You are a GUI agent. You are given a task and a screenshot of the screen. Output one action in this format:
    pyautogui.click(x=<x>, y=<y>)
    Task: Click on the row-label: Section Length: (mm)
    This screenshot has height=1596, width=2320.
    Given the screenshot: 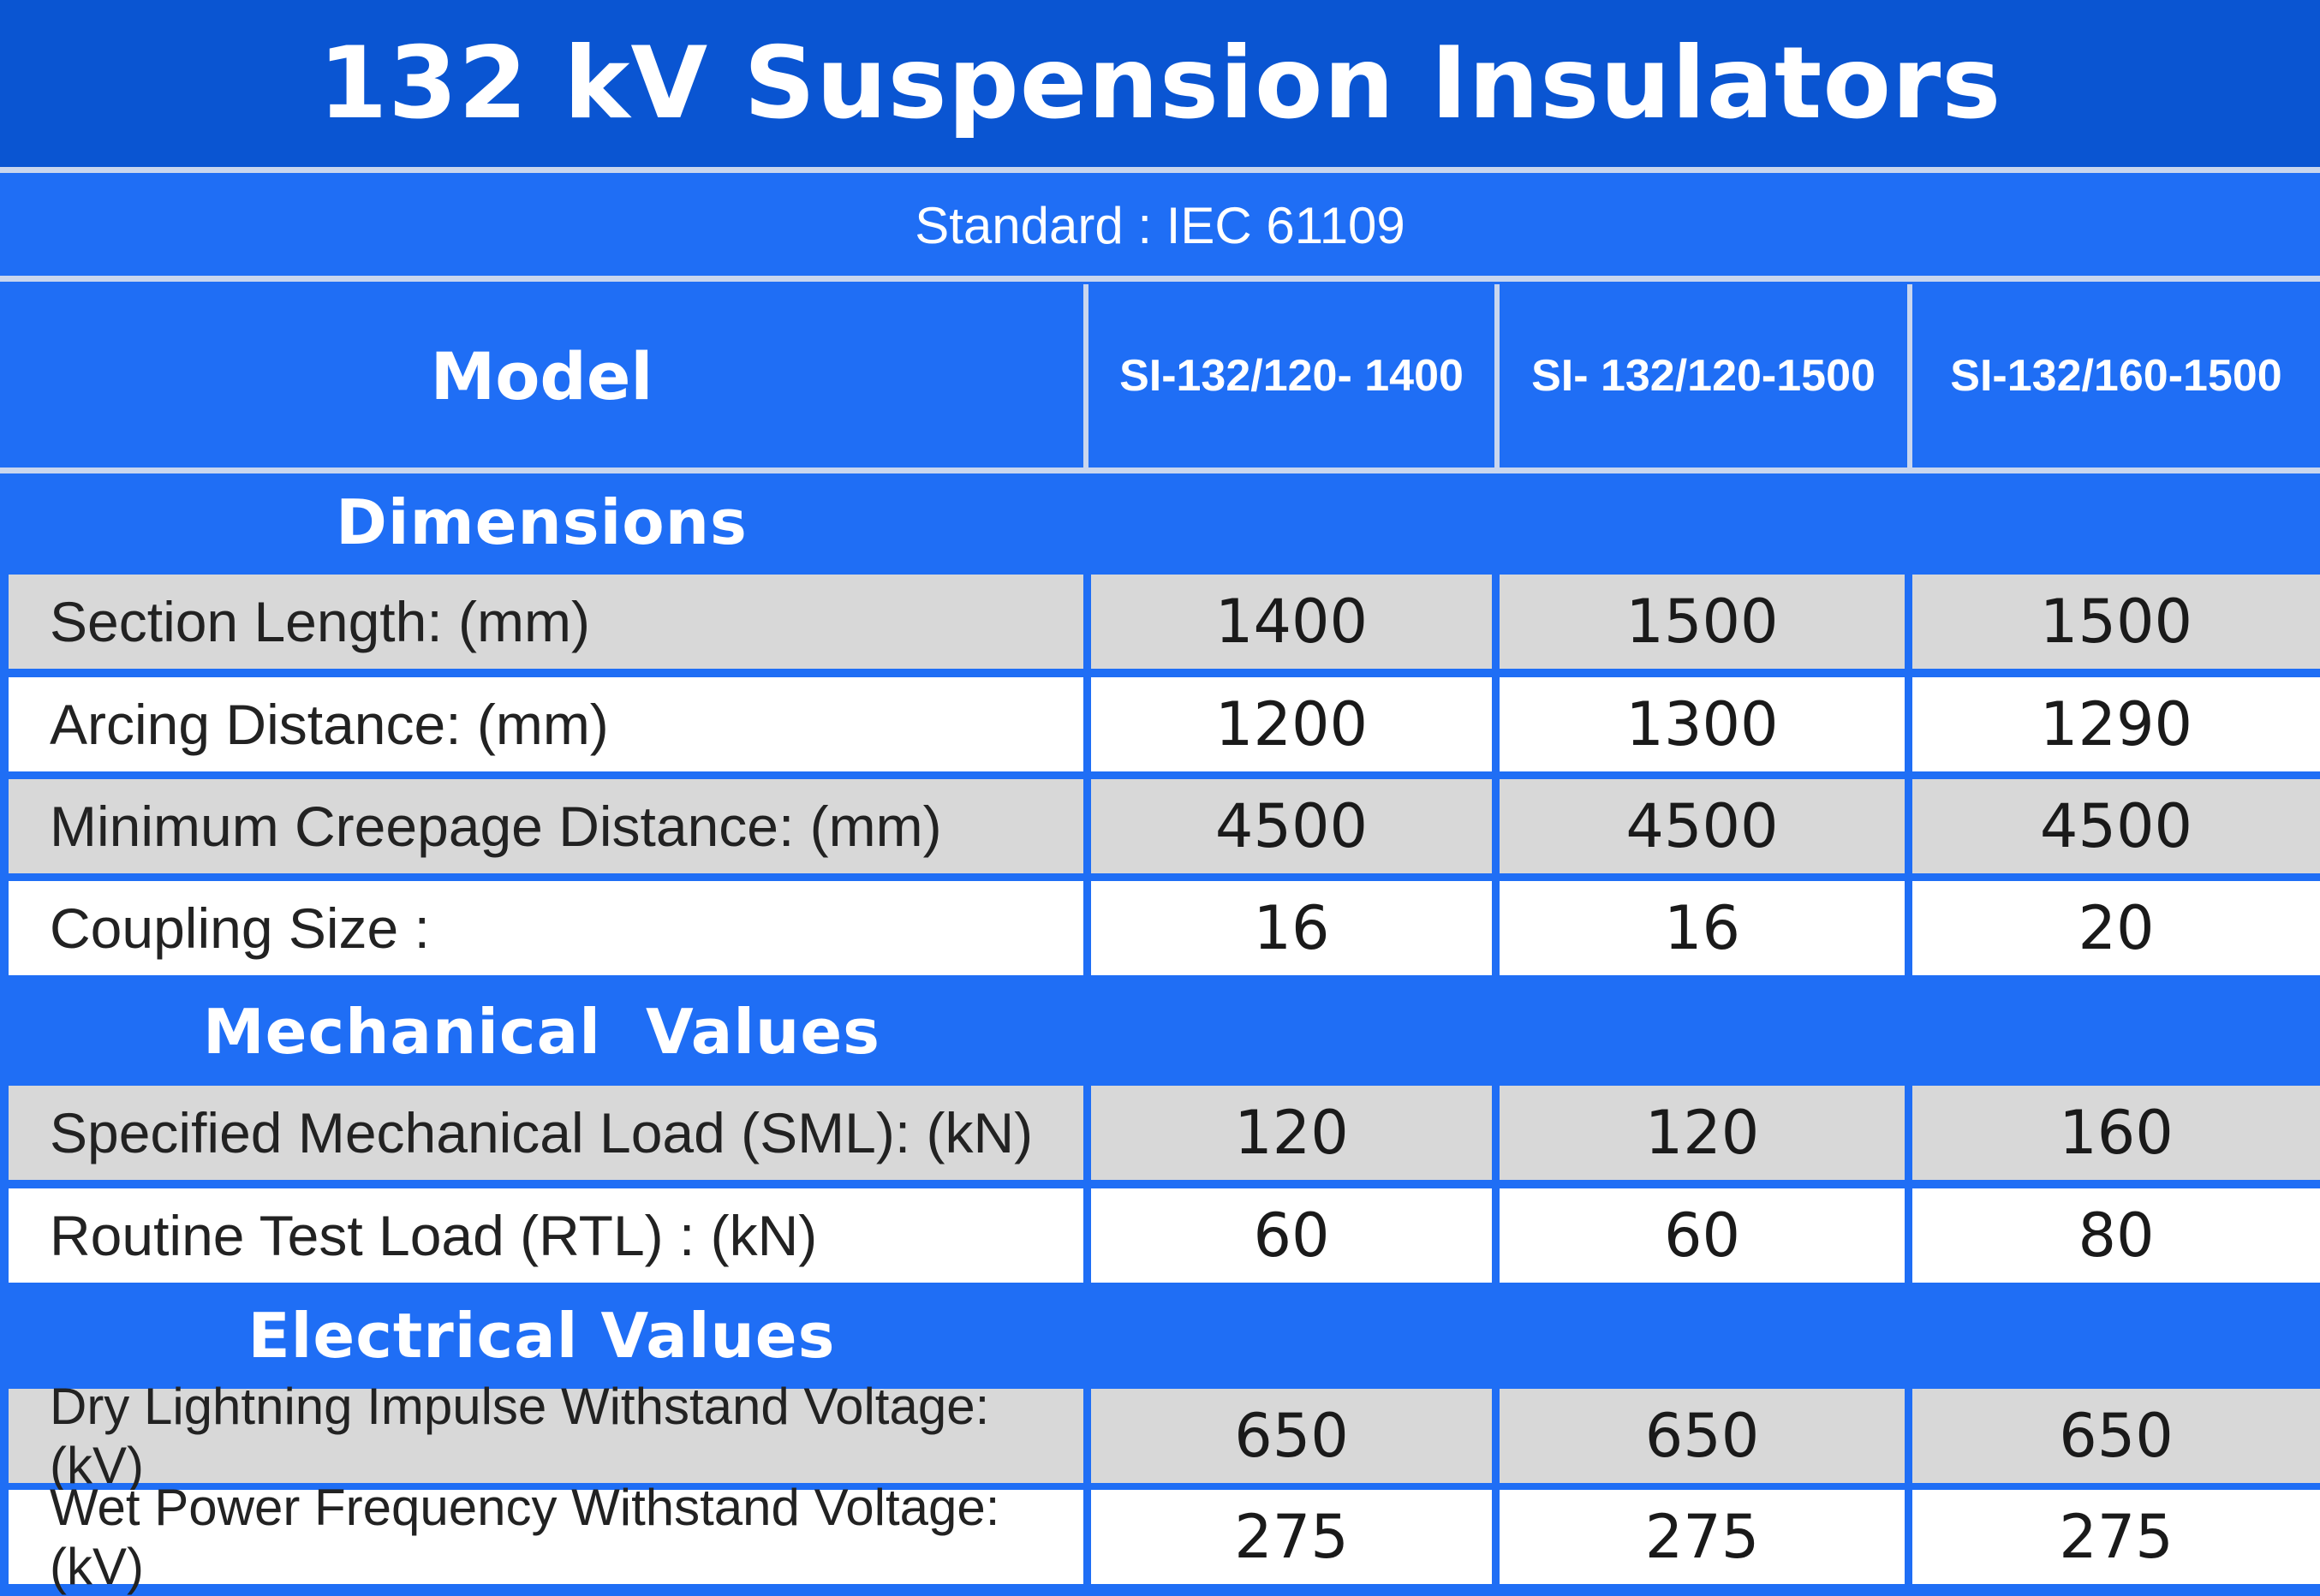 What is the action you would take?
    pyautogui.click(x=546, y=622)
    